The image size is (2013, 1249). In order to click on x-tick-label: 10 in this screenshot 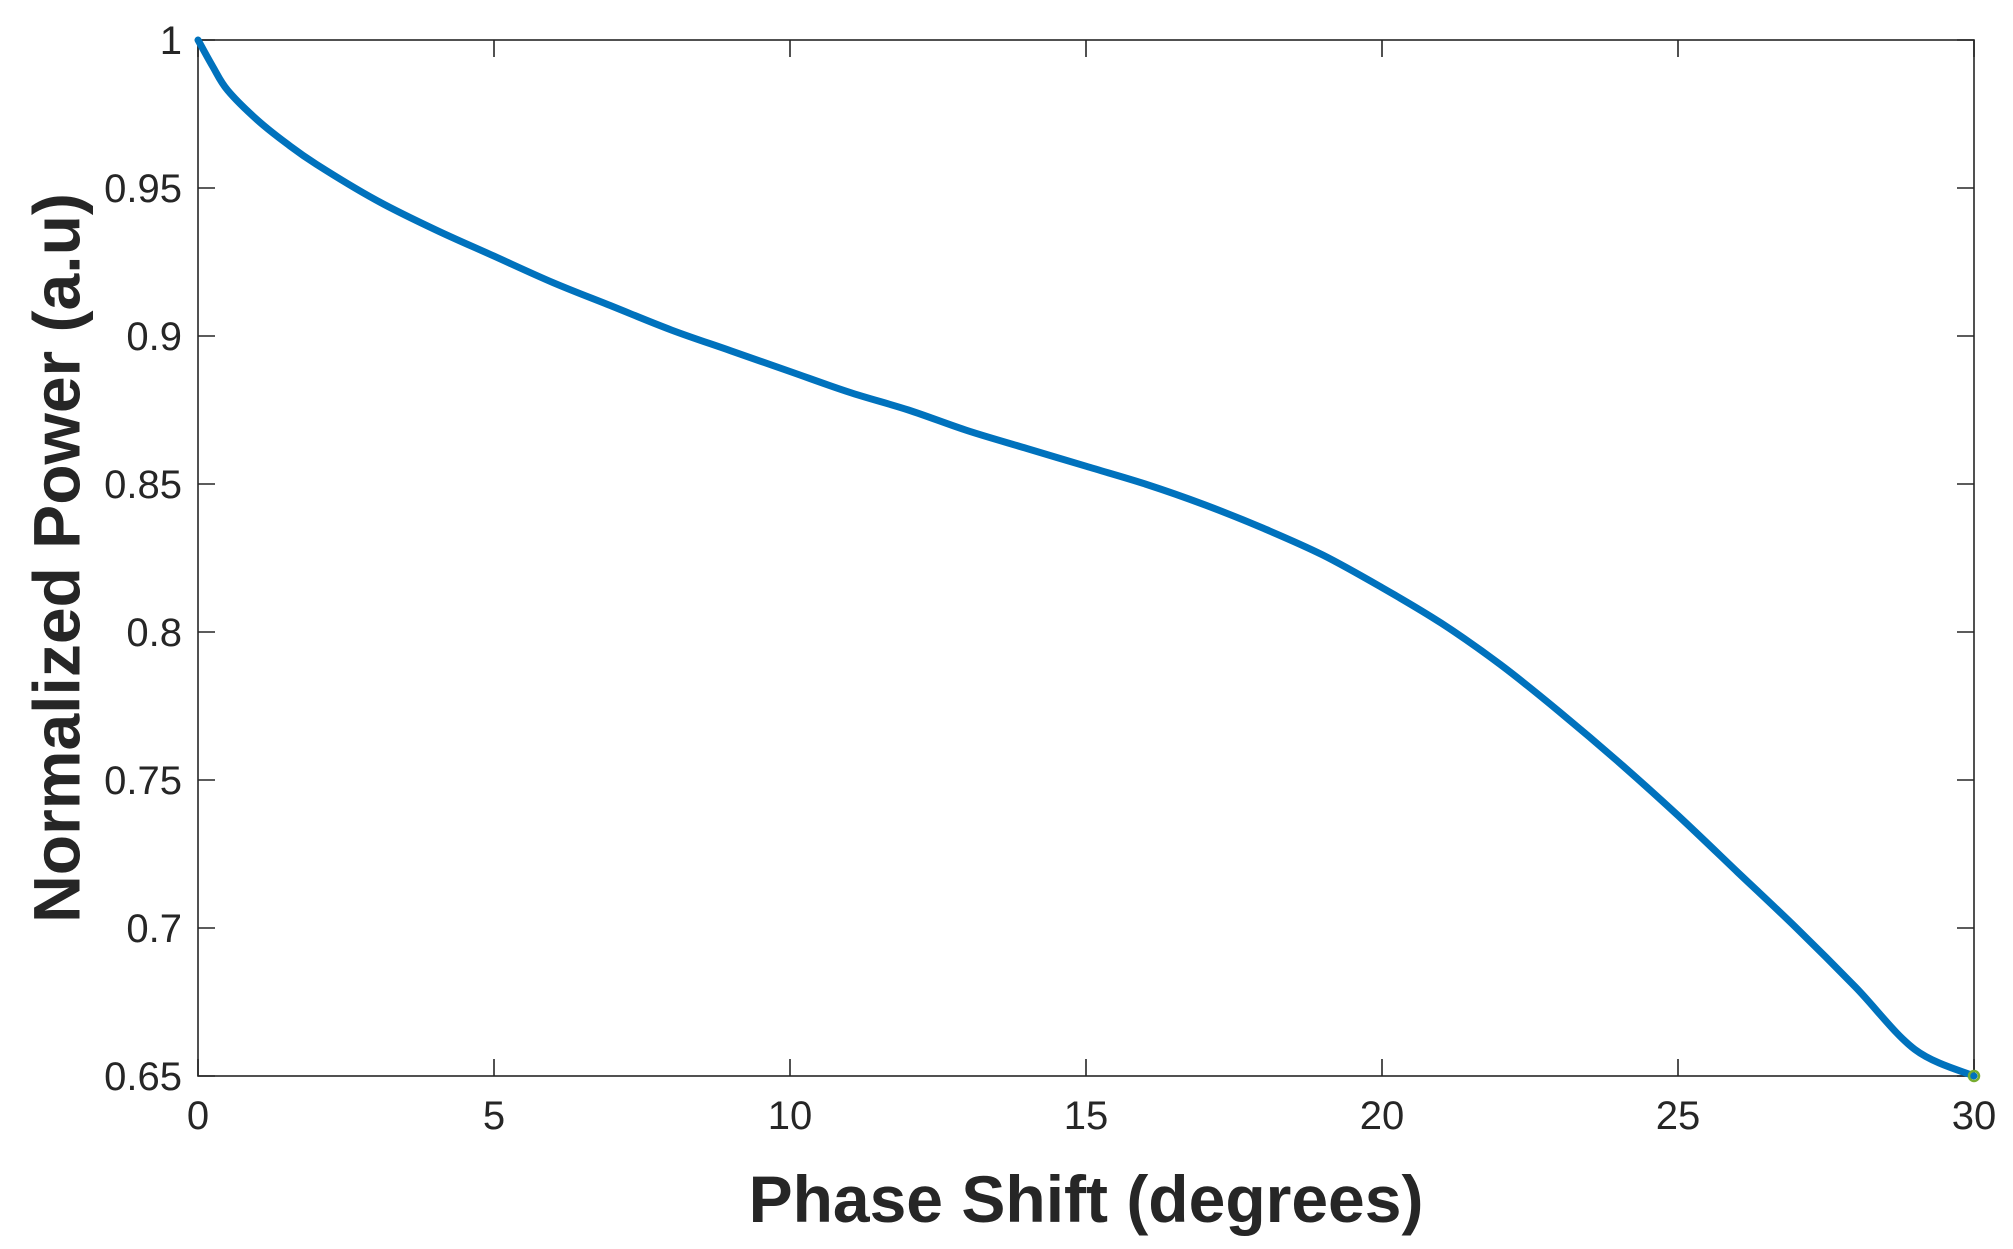, I will do `click(790, 1116)`.